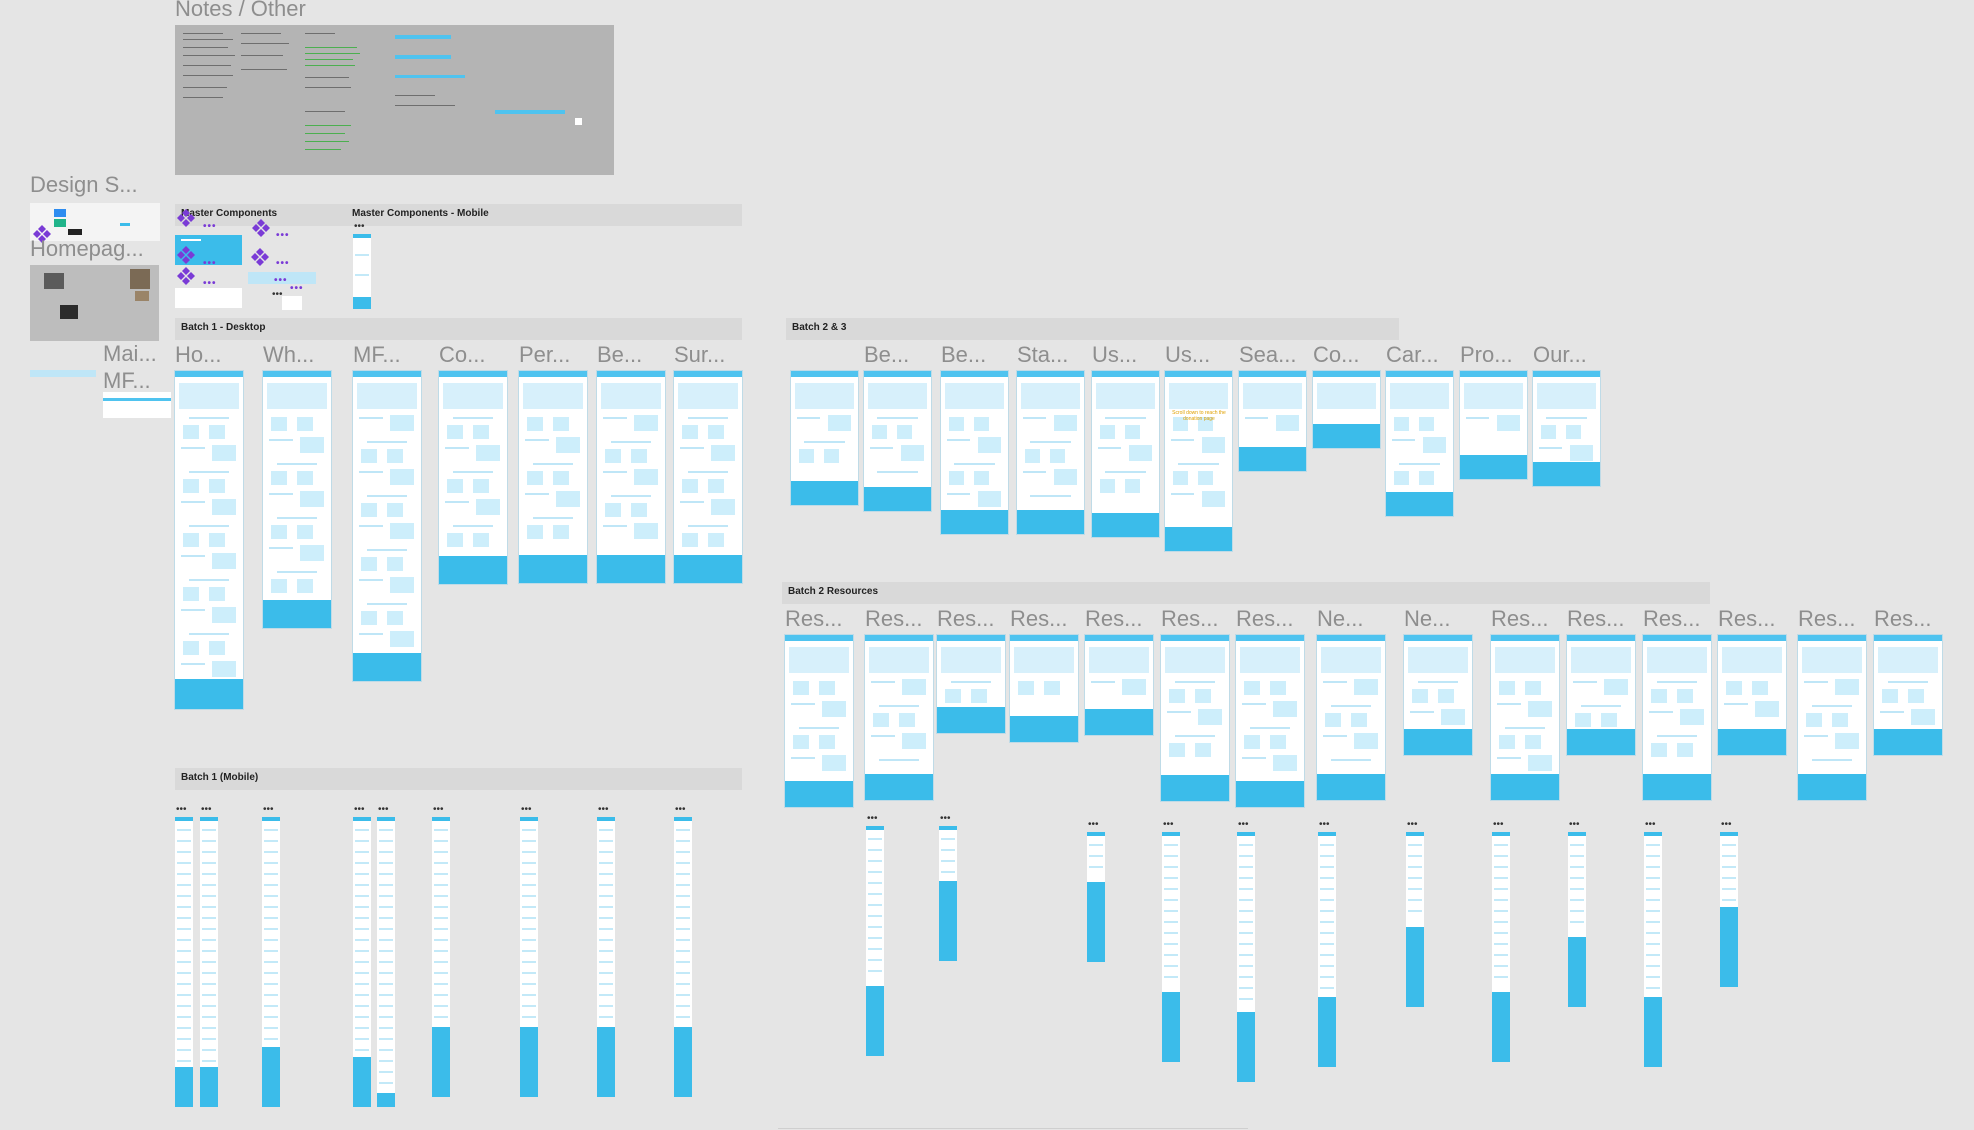 This screenshot has width=1974, height=1130. I want to click on main-frame-thumb, so click(63, 373).